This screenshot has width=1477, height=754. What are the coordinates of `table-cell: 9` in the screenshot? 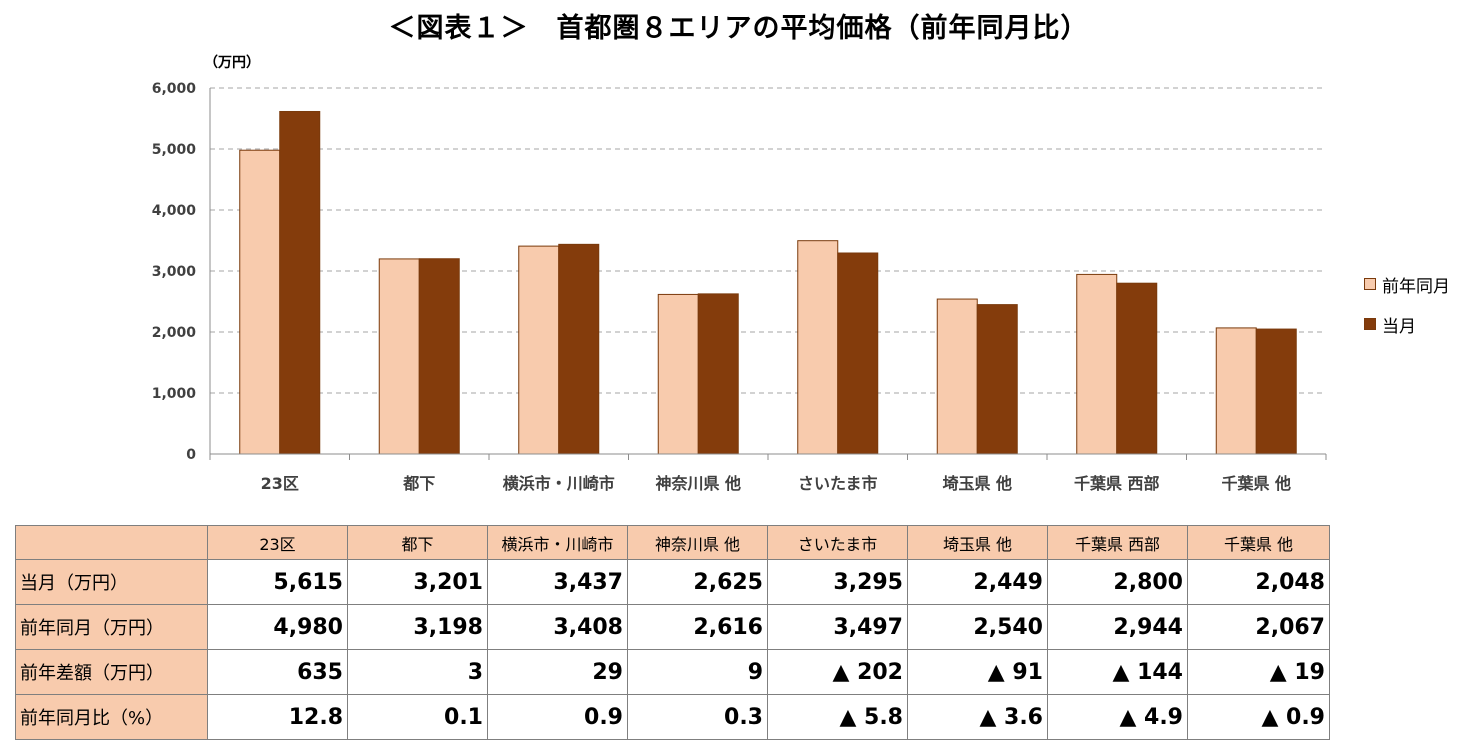 It's located at (697, 672).